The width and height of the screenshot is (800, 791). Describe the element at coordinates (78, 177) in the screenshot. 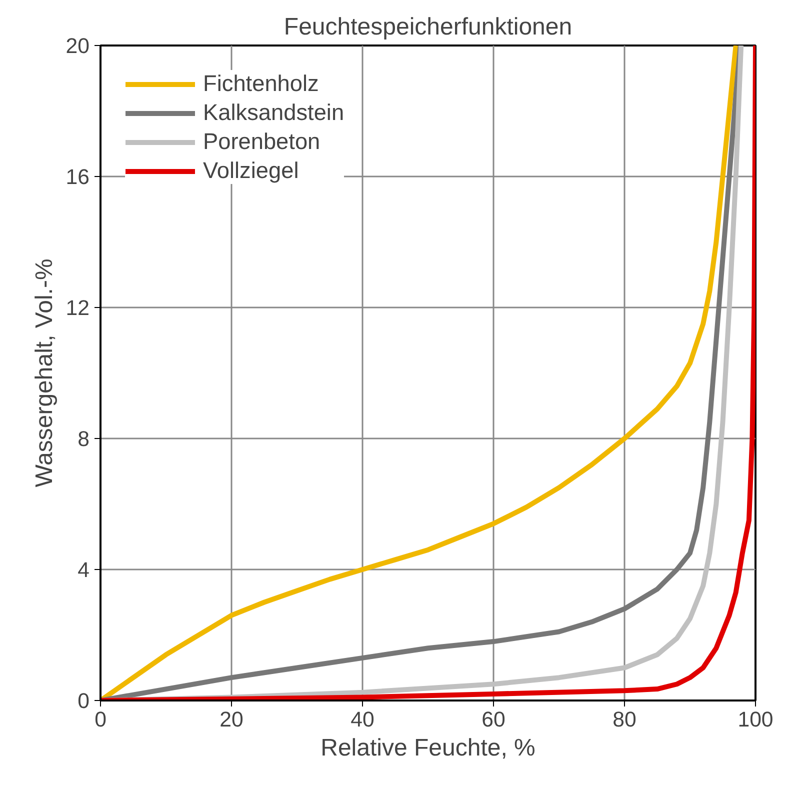

I see `y-tick-label: 16` at that location.